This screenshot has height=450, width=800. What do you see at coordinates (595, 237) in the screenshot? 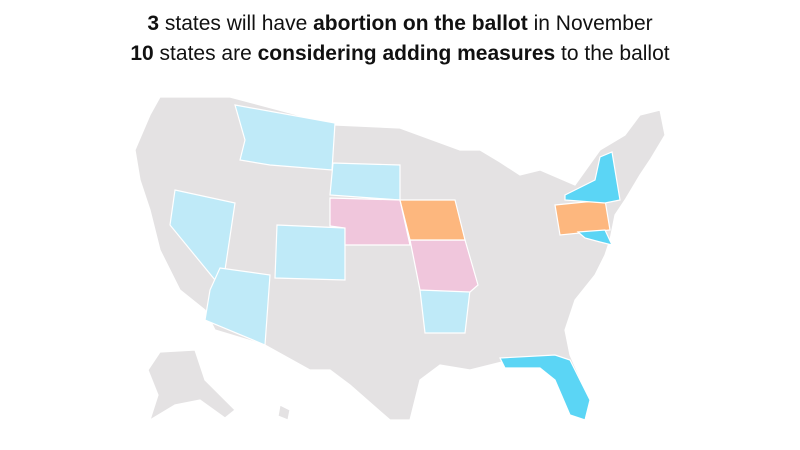
I see `maryland` at bounding box center [595, 237].